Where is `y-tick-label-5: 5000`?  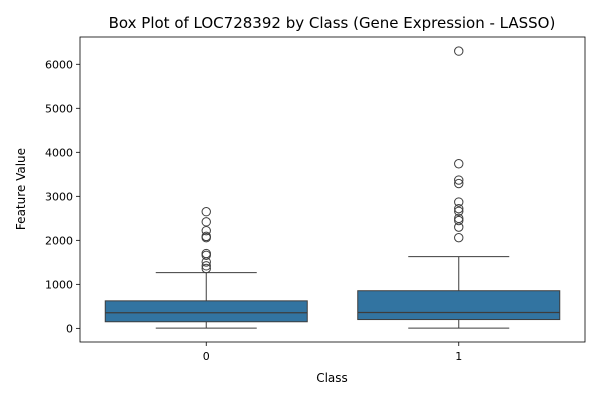 y-tick-label-5: 5000 is located at coordinates (59, 108).